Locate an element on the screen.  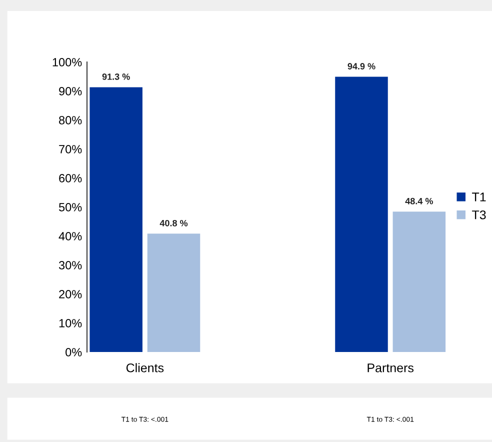
x-tick-label: Clients is located at coordinates (145, 367).